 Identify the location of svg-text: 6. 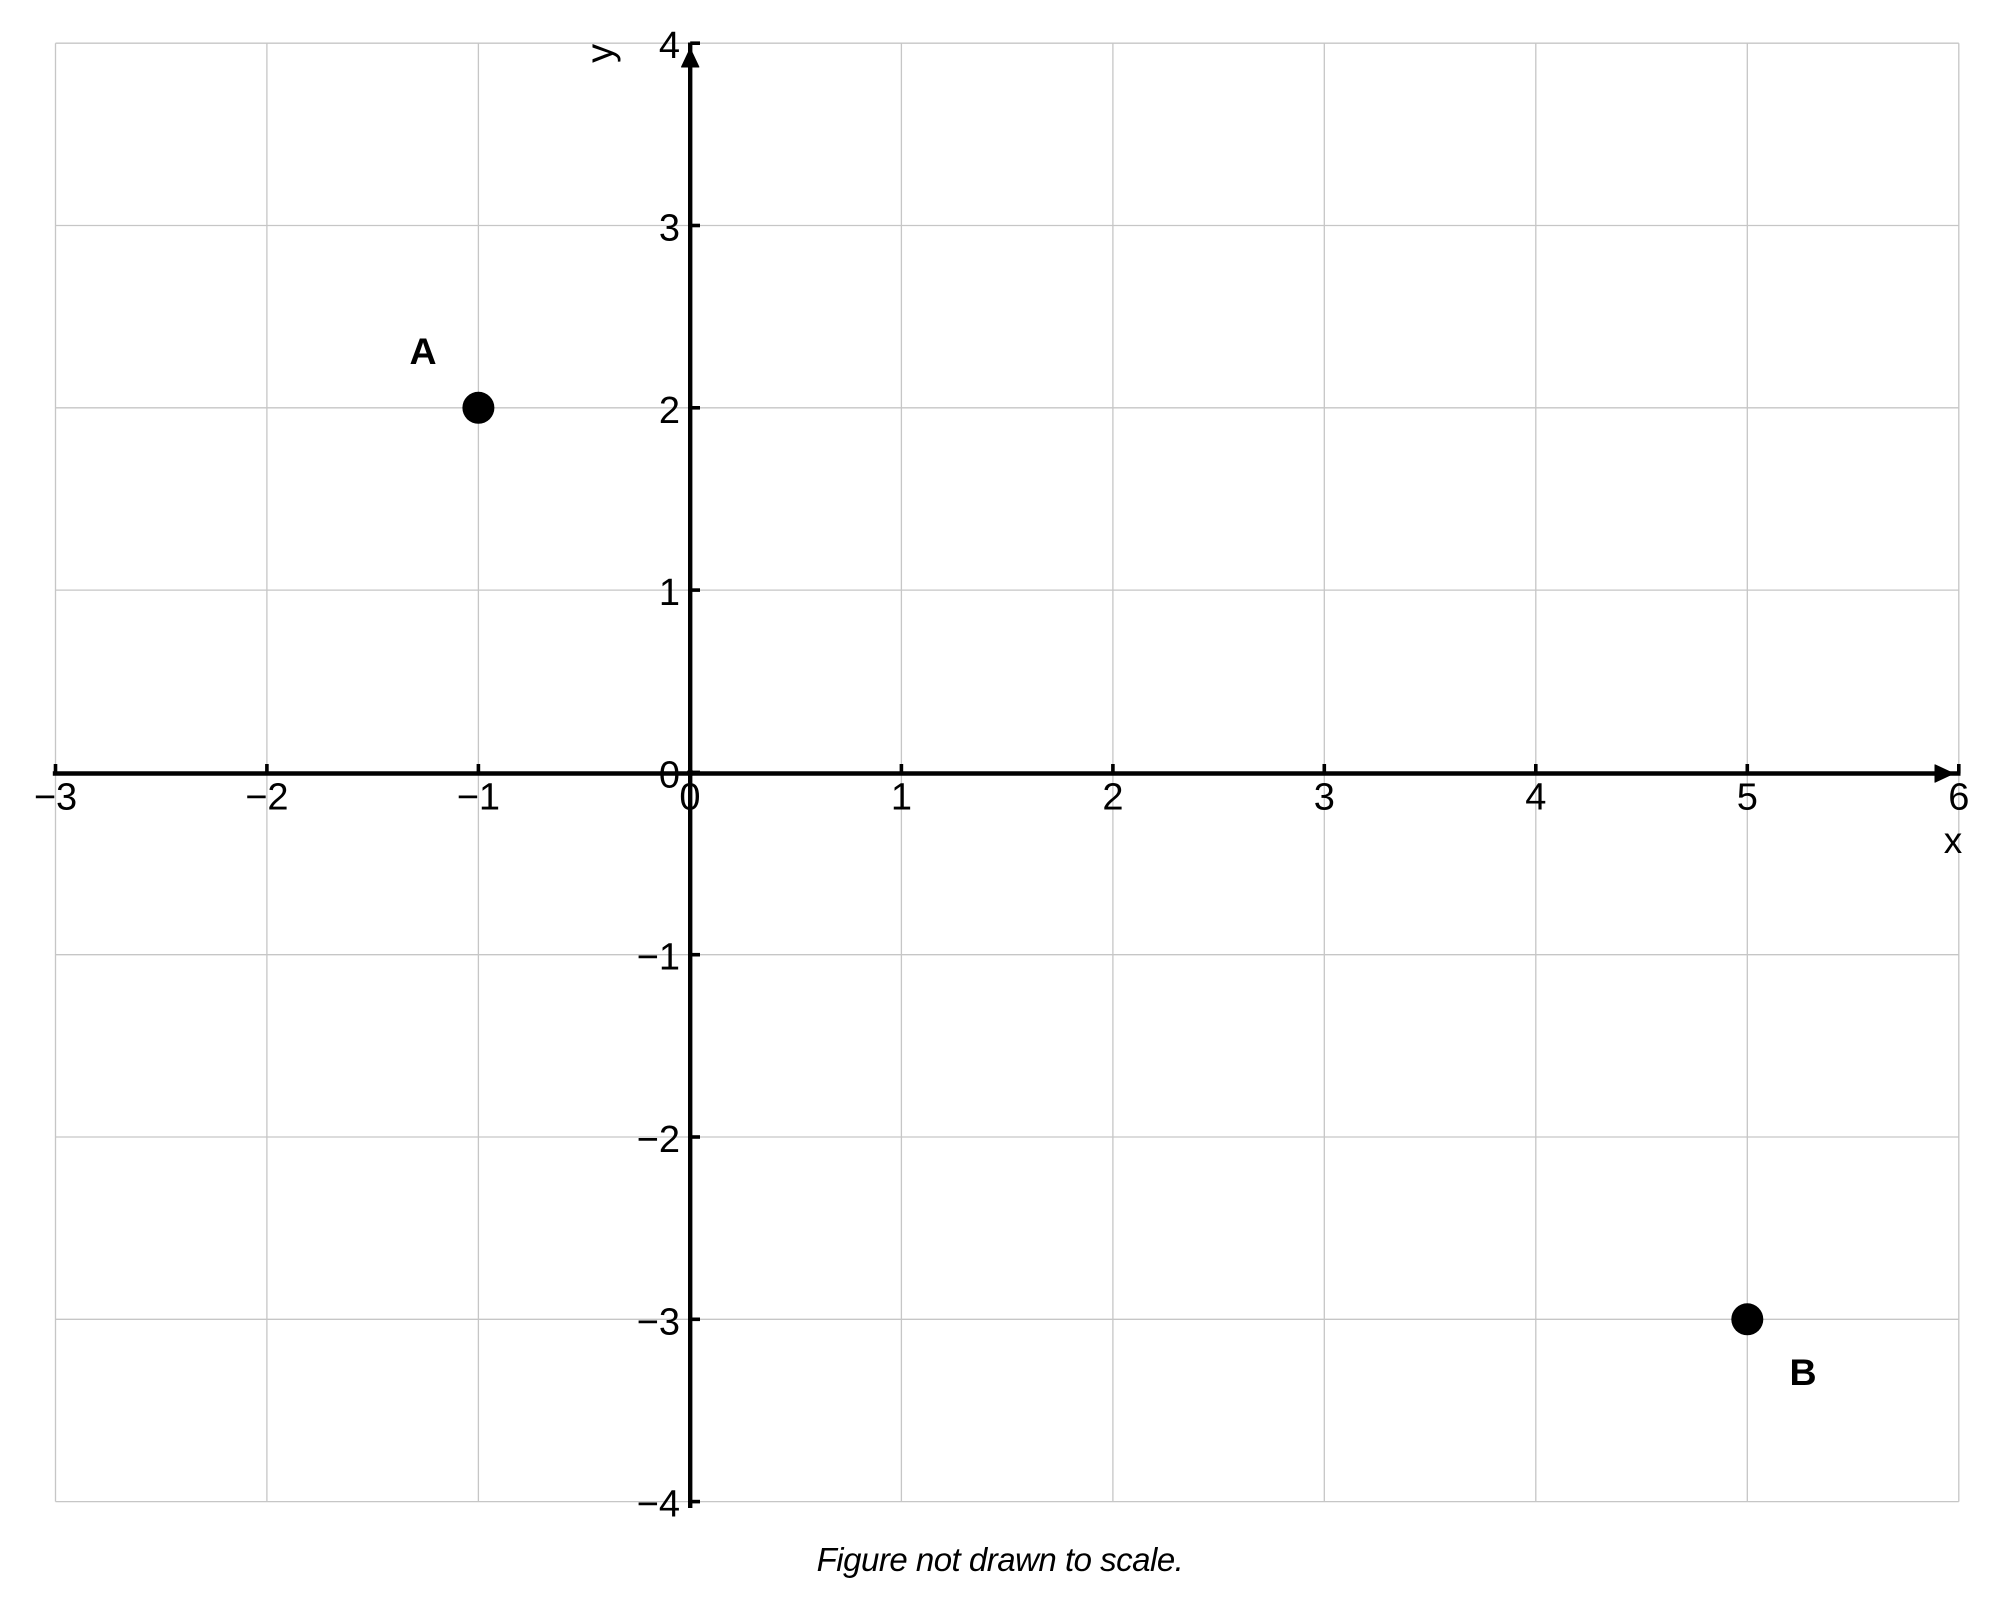
(1958, 798).